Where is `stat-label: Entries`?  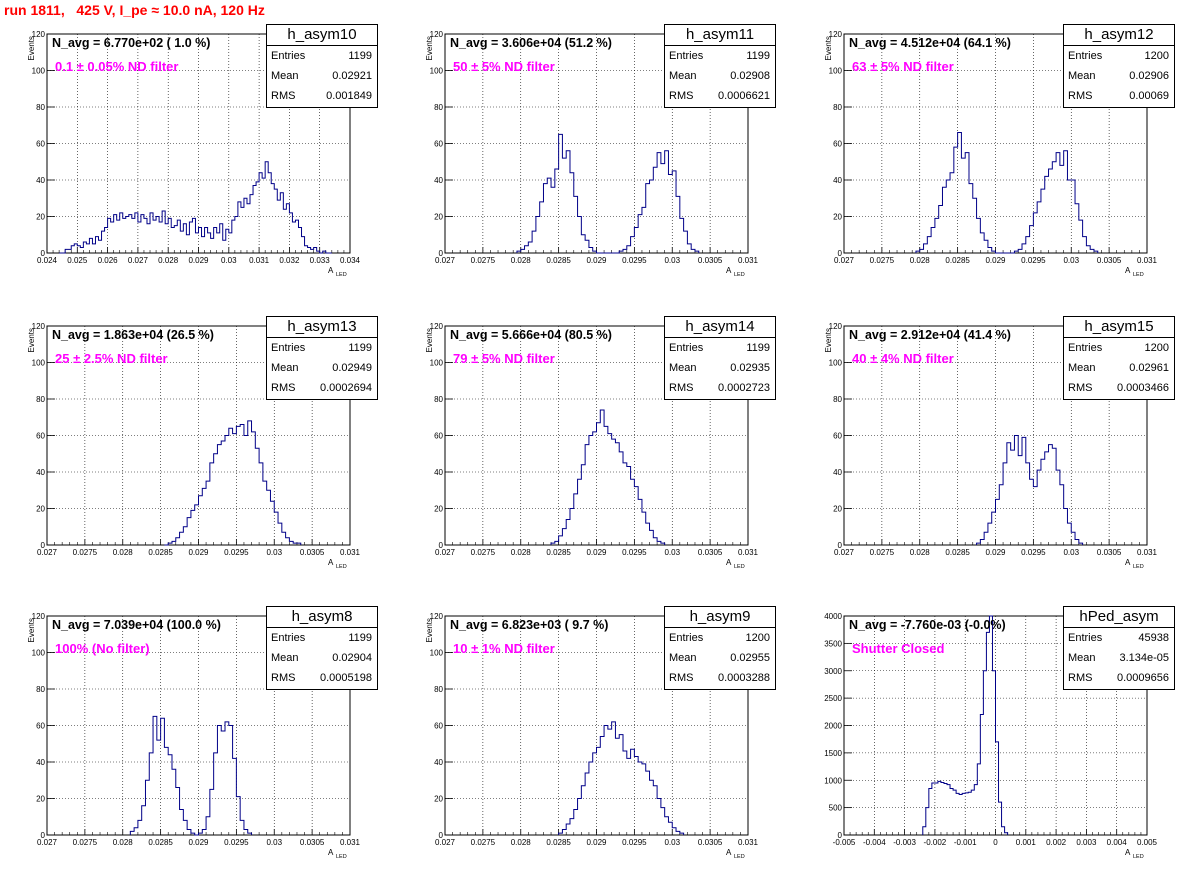
stat-label: Entries is located at coordinates (288, 348).